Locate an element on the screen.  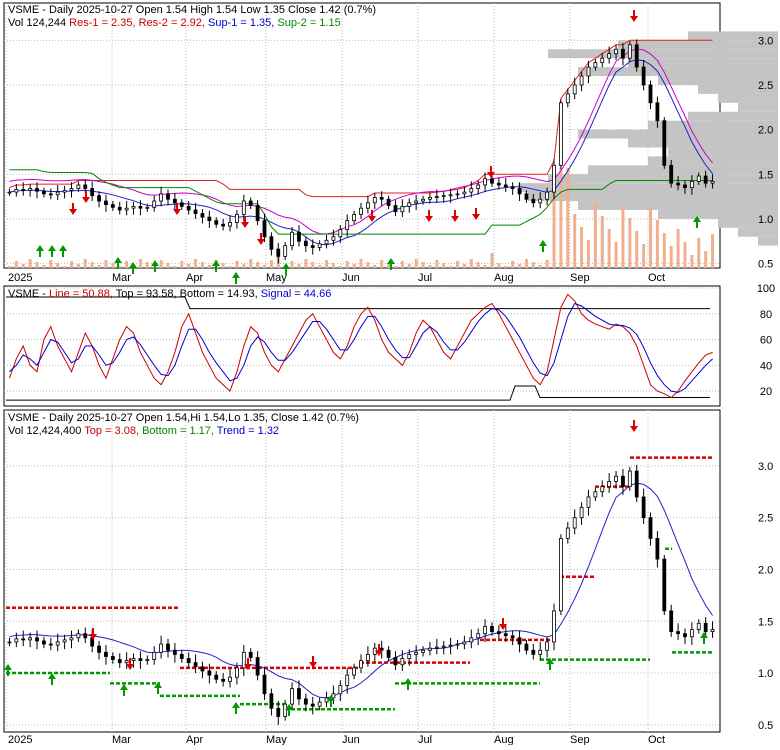
panel-oscillator-grid is located at coordinates (362, 339).